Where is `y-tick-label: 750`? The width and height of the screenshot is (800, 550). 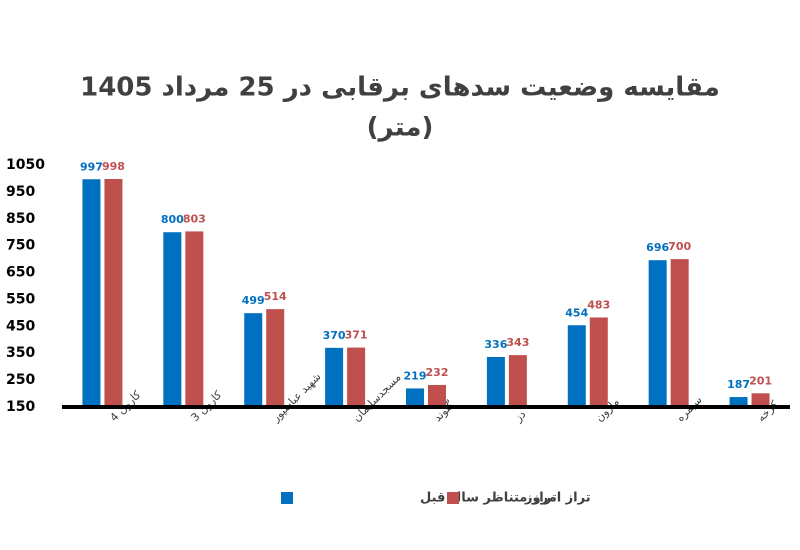
y-tick-label: 750 is located at coordinates (20, 246).